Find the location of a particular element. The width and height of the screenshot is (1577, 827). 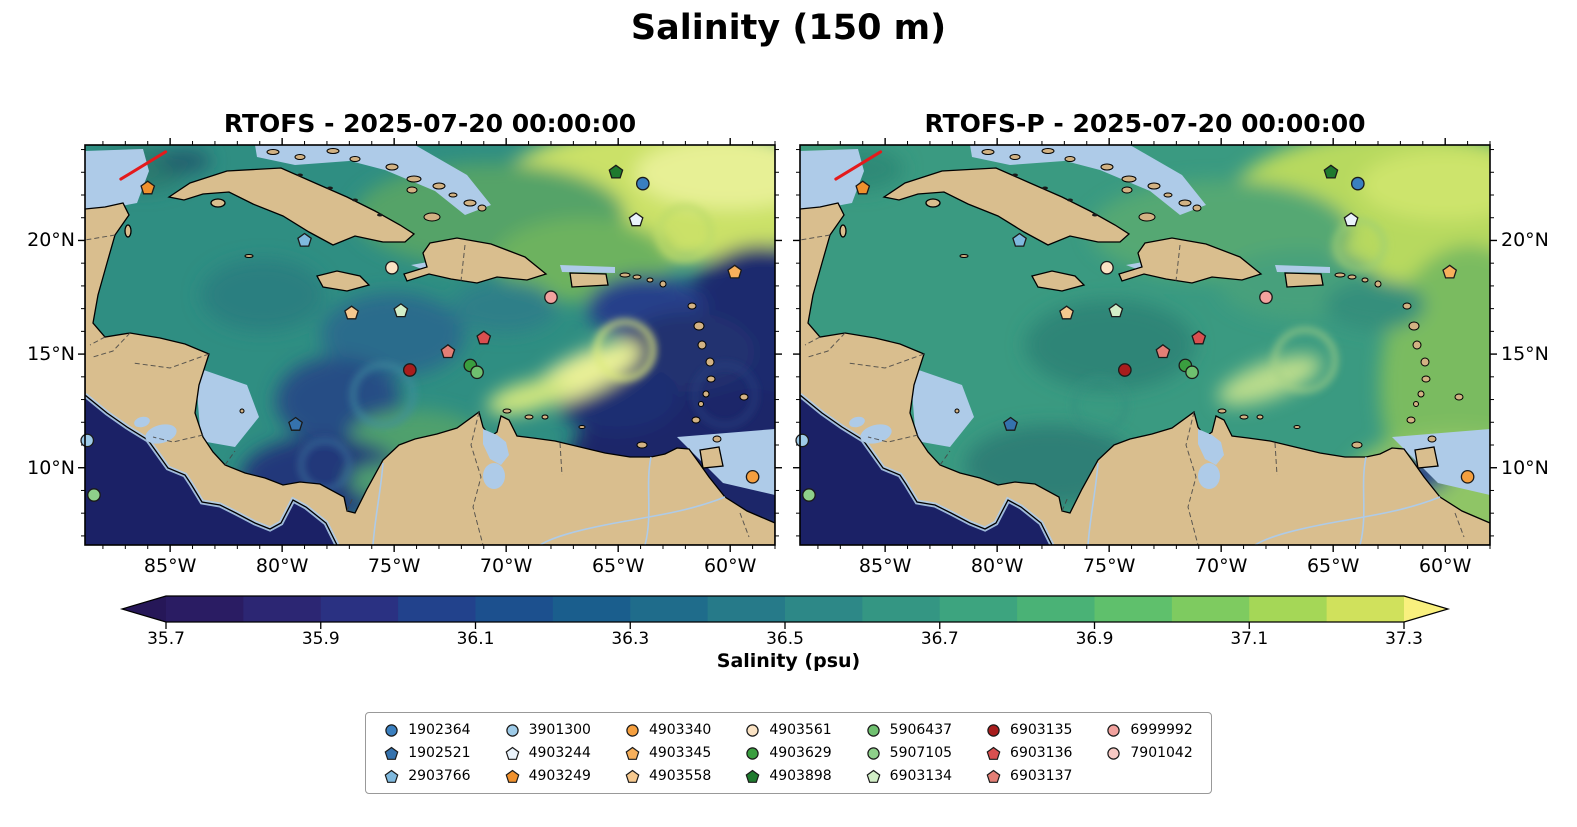

legend-item-4903340: 4903340 is located at coordinates (668, 730).